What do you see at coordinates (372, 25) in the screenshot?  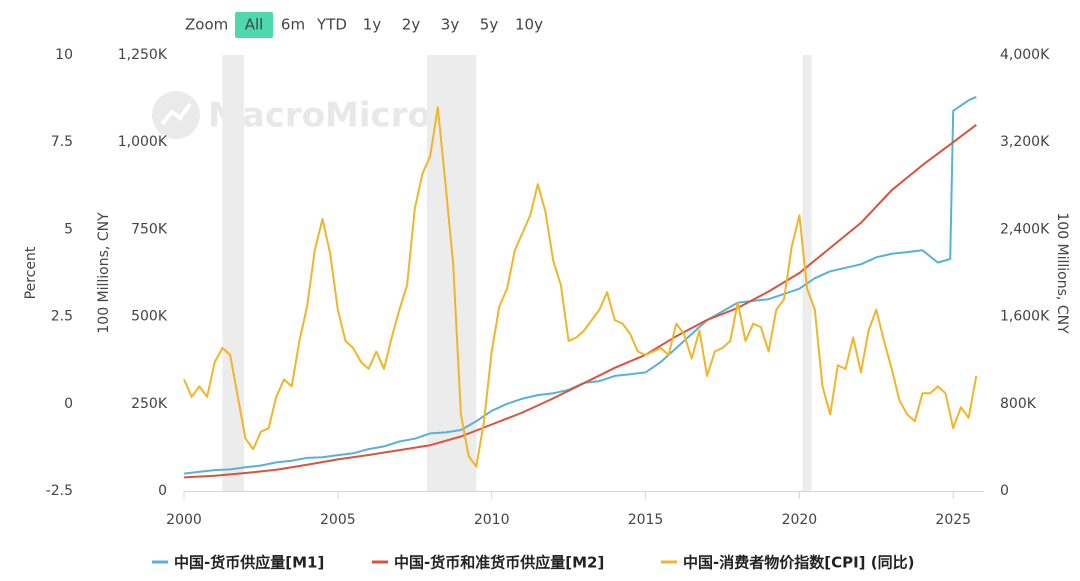 I see `range-button: 1y` at bounding box center [372, 25].